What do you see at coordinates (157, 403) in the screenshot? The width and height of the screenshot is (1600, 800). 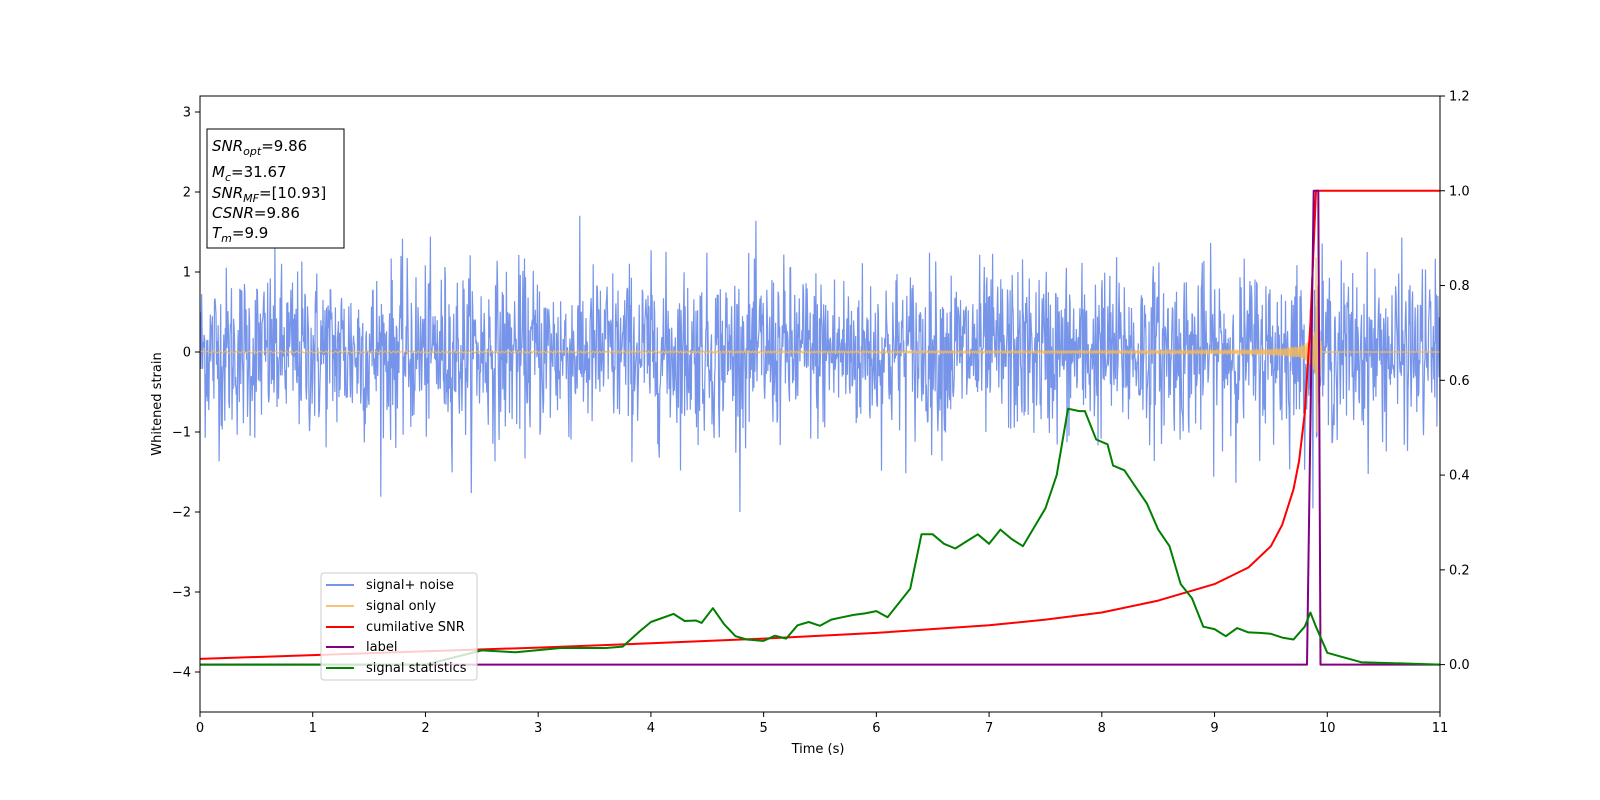 I see `y-axis-label: Whitened strain` at bounding box center [157, 403].